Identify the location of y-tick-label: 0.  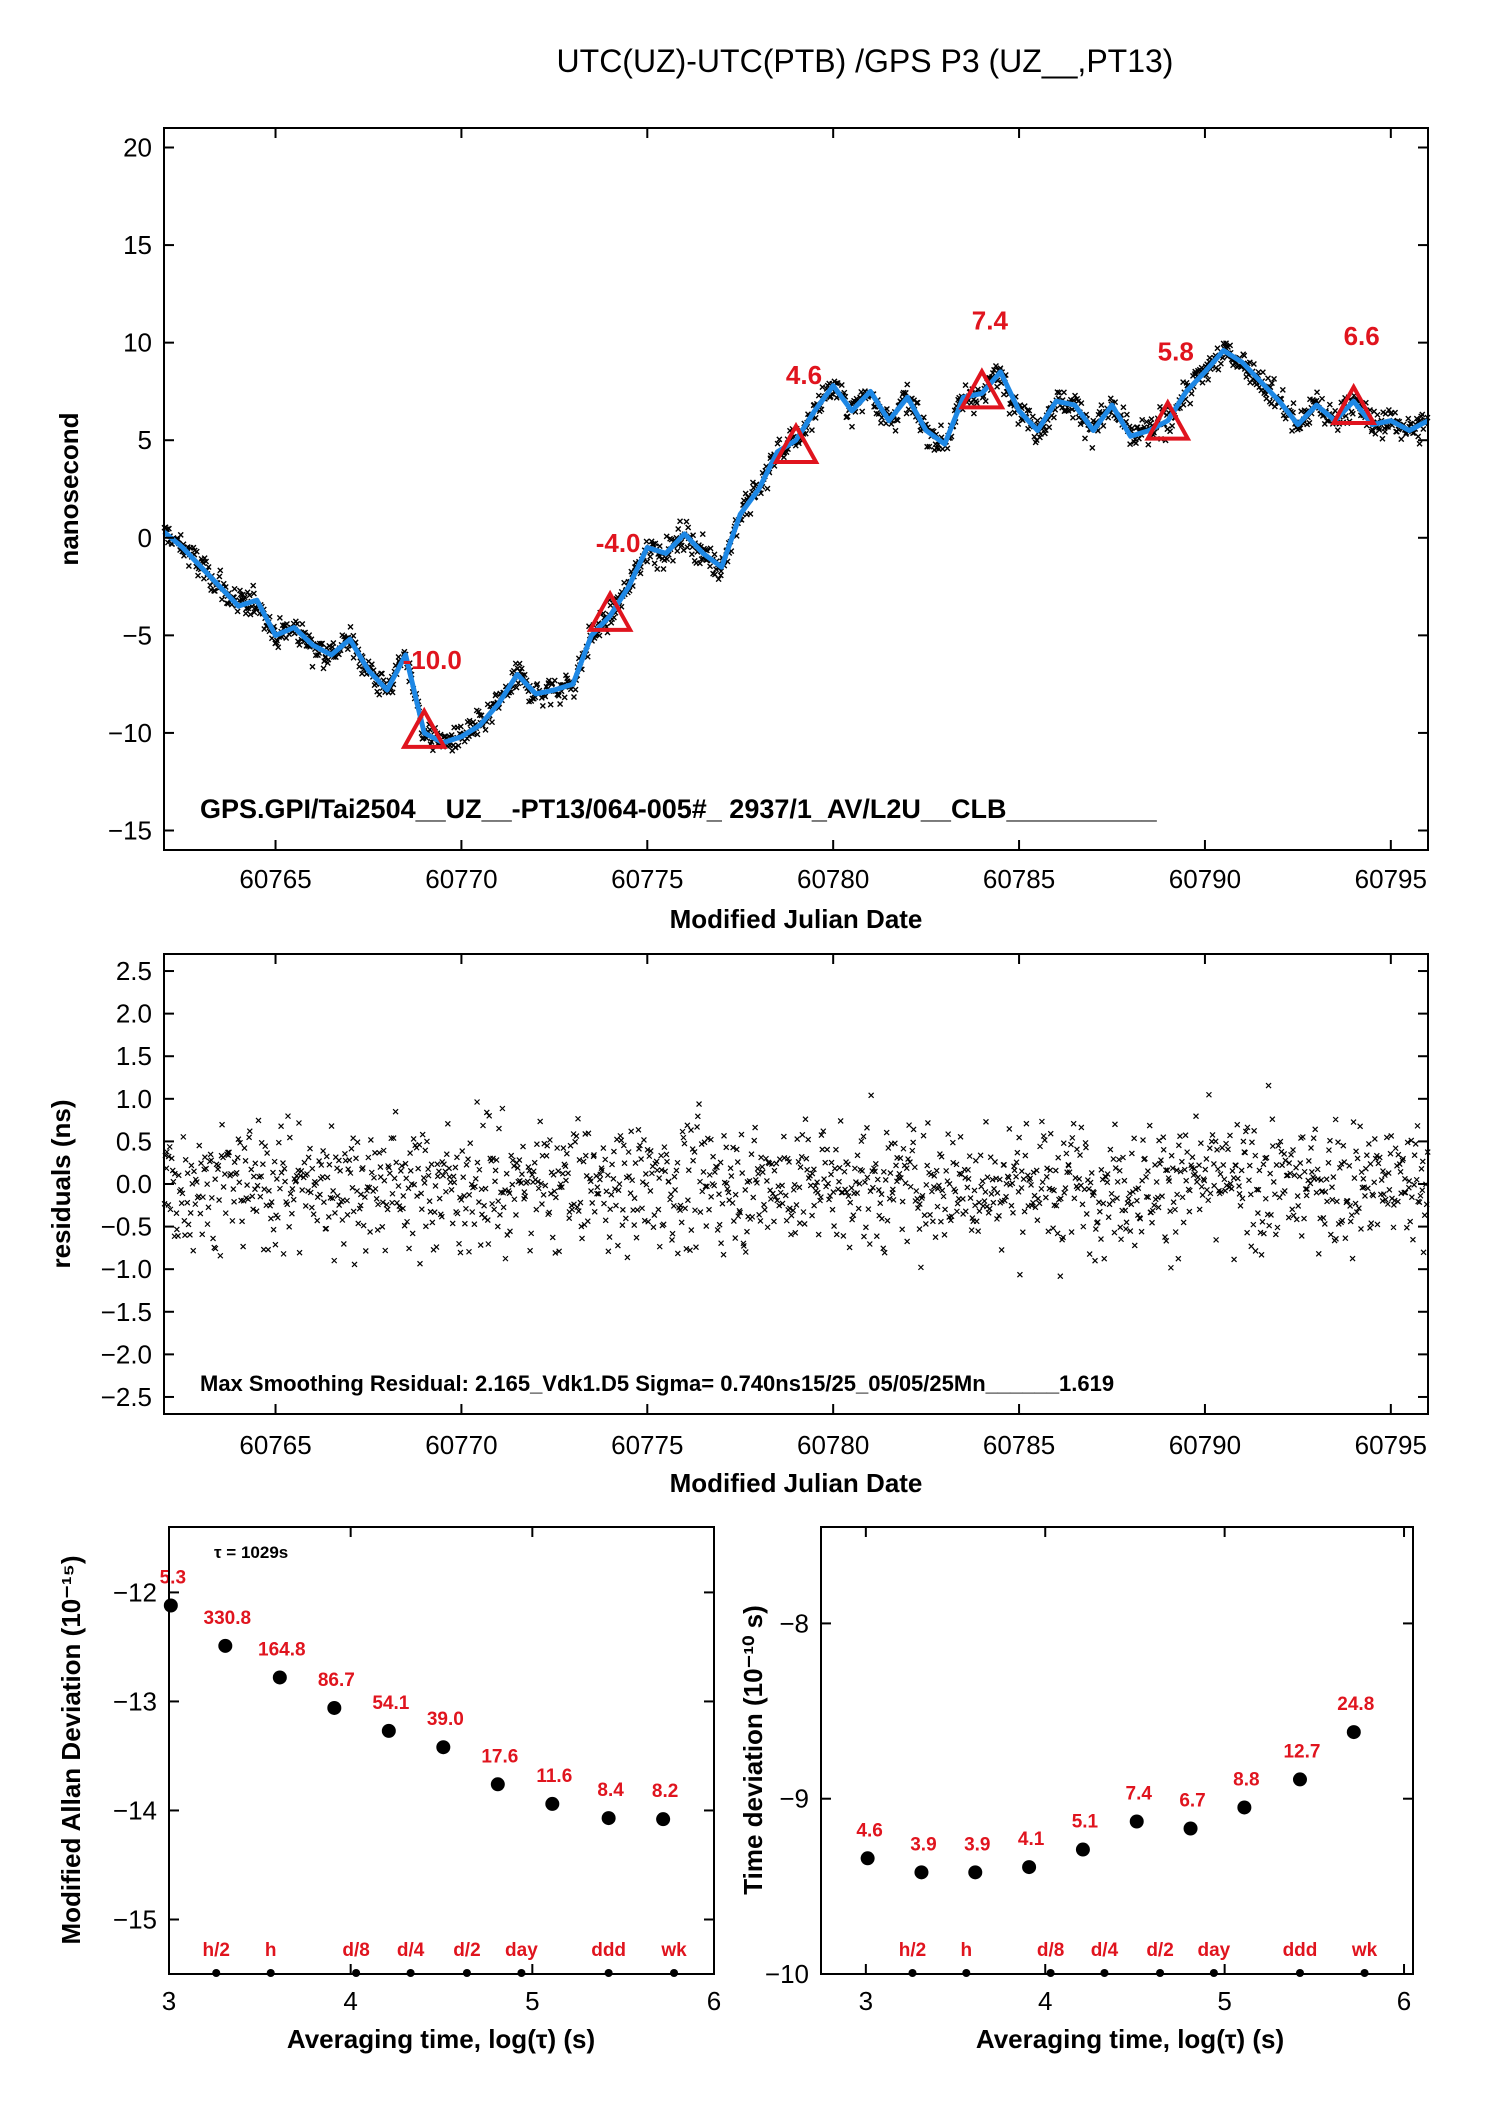
(145, 538).